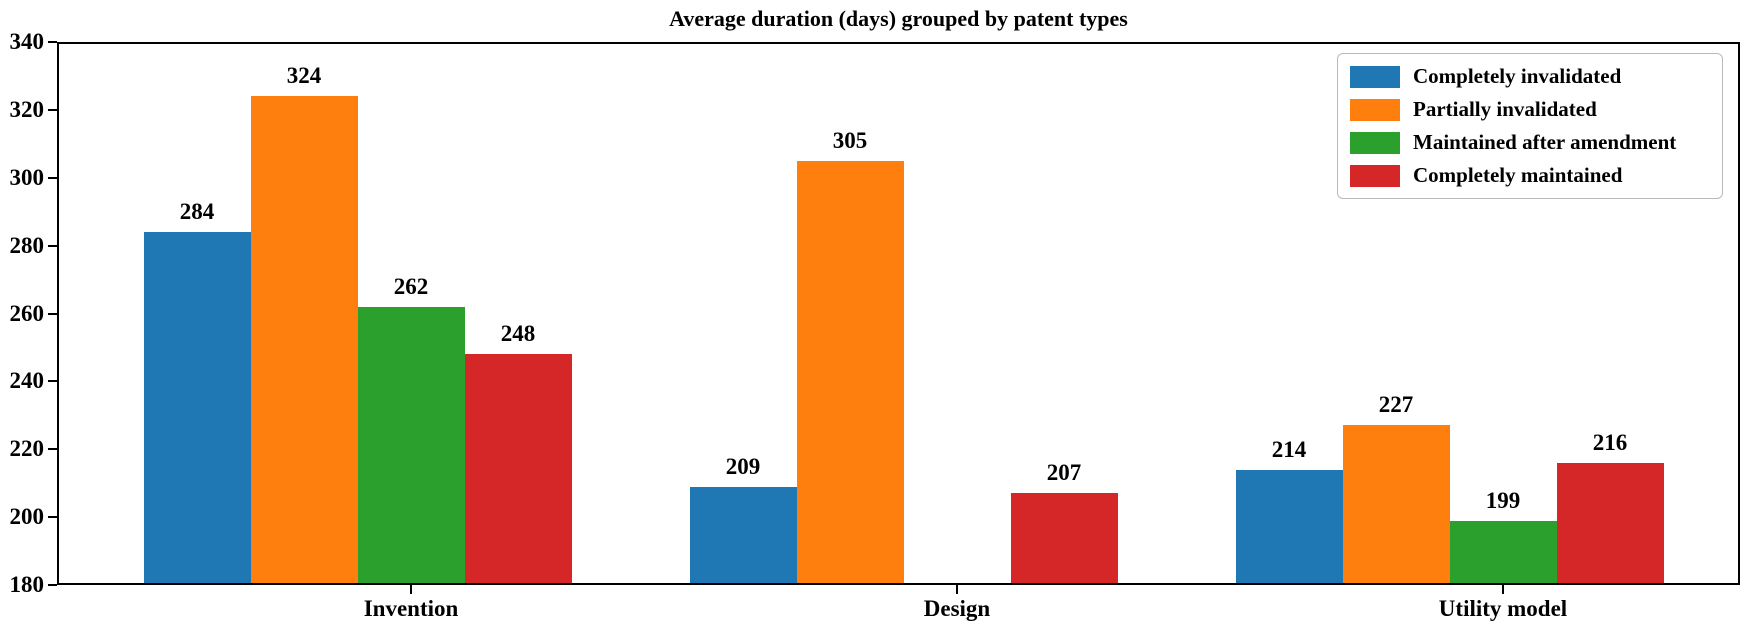 Image resolution: width=1756 pixels, height=635 pixels. What do you see at coordinates (27, 109) in the screenshot?
I see `y-tick-label: 320` at bounding box center [27, 109].